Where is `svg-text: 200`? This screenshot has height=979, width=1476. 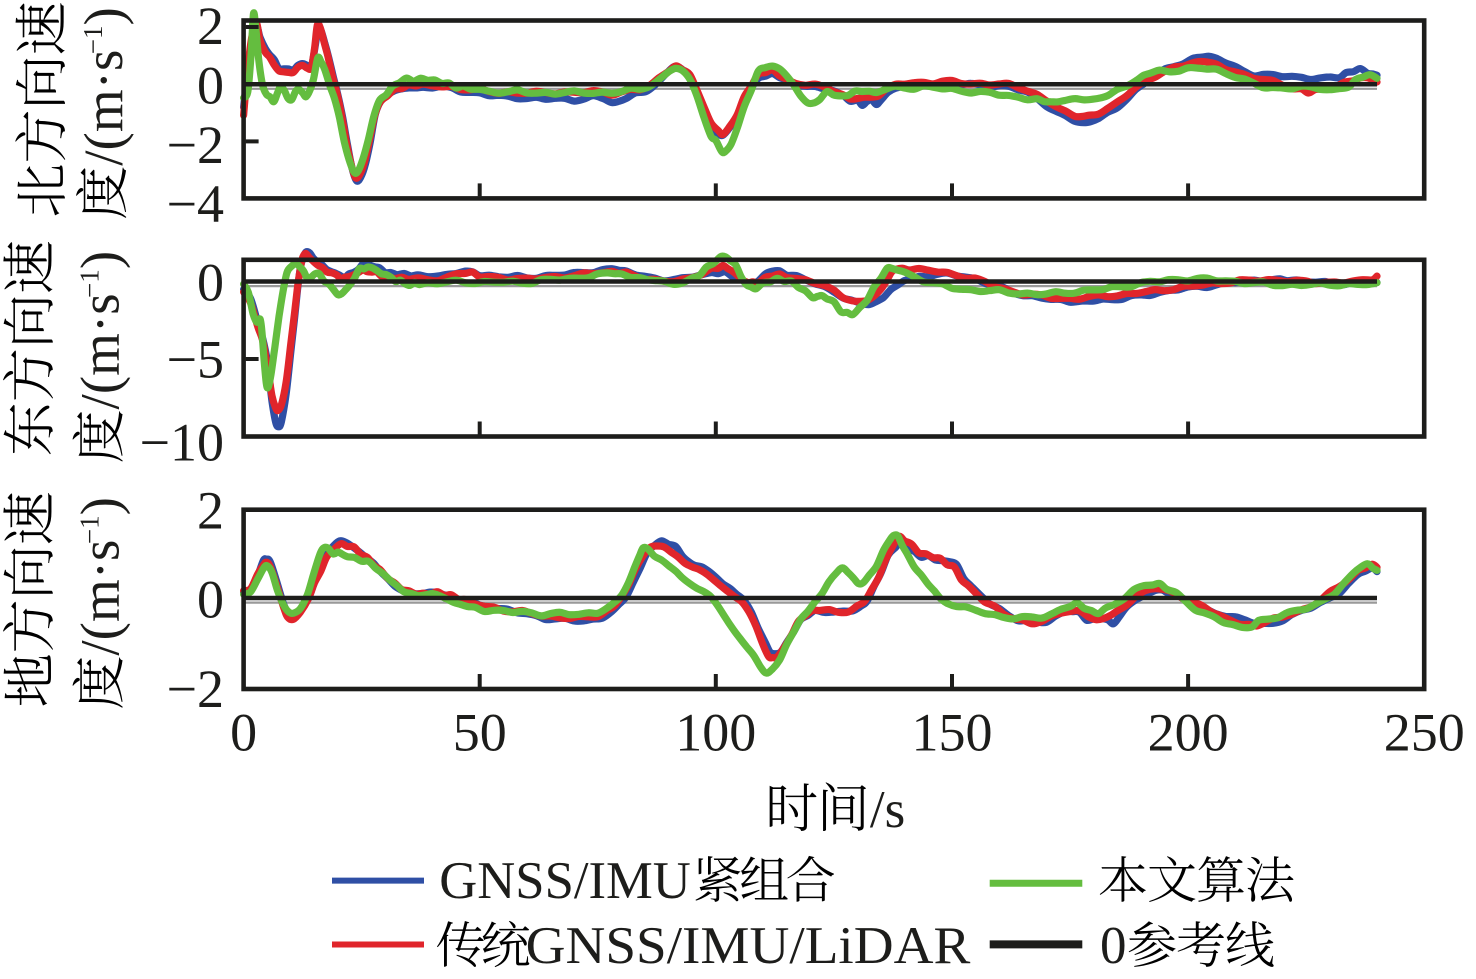
svg-text: 200 is located at coordinates (1188, 733).